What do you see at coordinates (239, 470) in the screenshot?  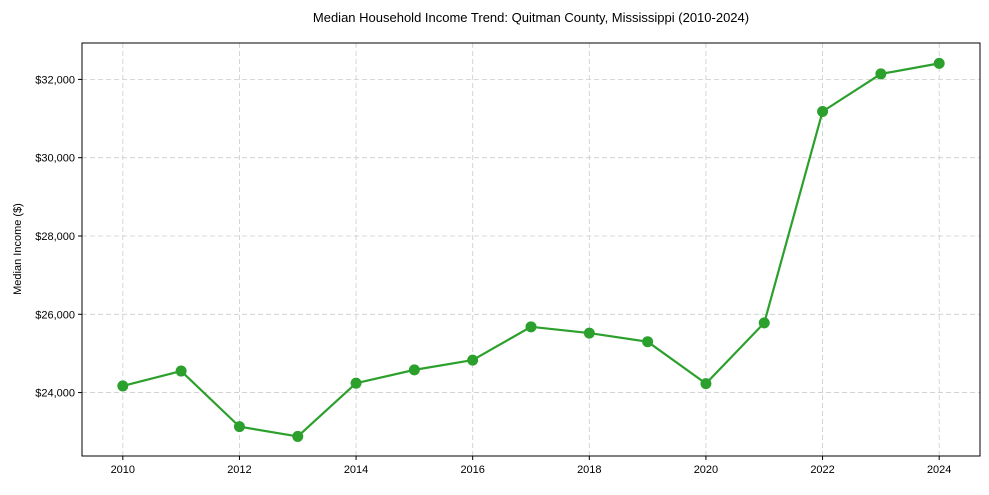 I see `x-tick-label: 2012` at bounding box center [239, 470].